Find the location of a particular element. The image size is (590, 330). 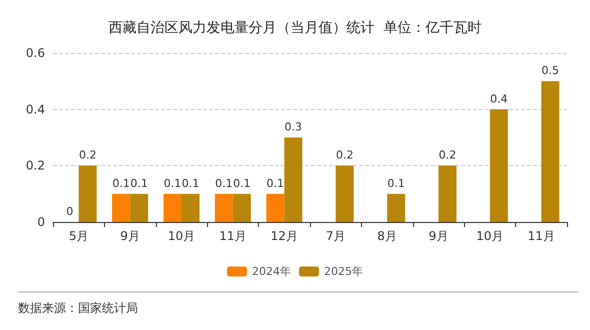

legend-label: 2025年 is located at coordinates (343, 271).